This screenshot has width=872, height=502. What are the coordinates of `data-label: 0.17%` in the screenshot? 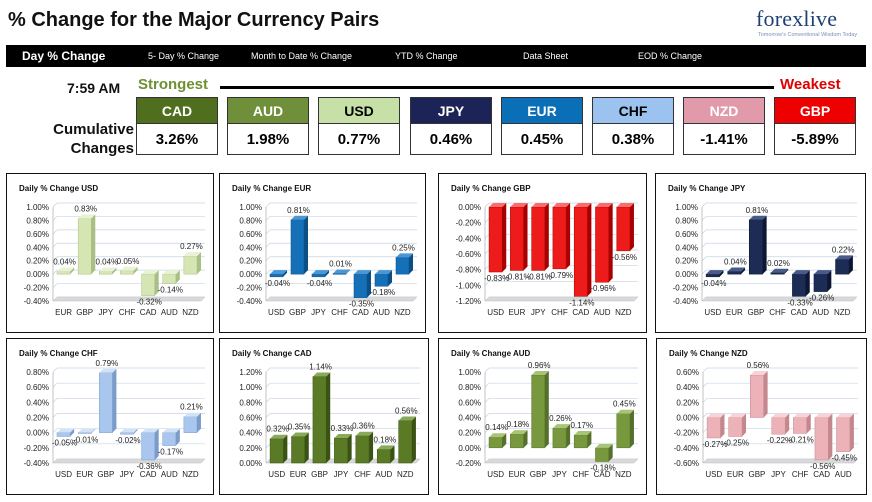 It's located at (581, 425).